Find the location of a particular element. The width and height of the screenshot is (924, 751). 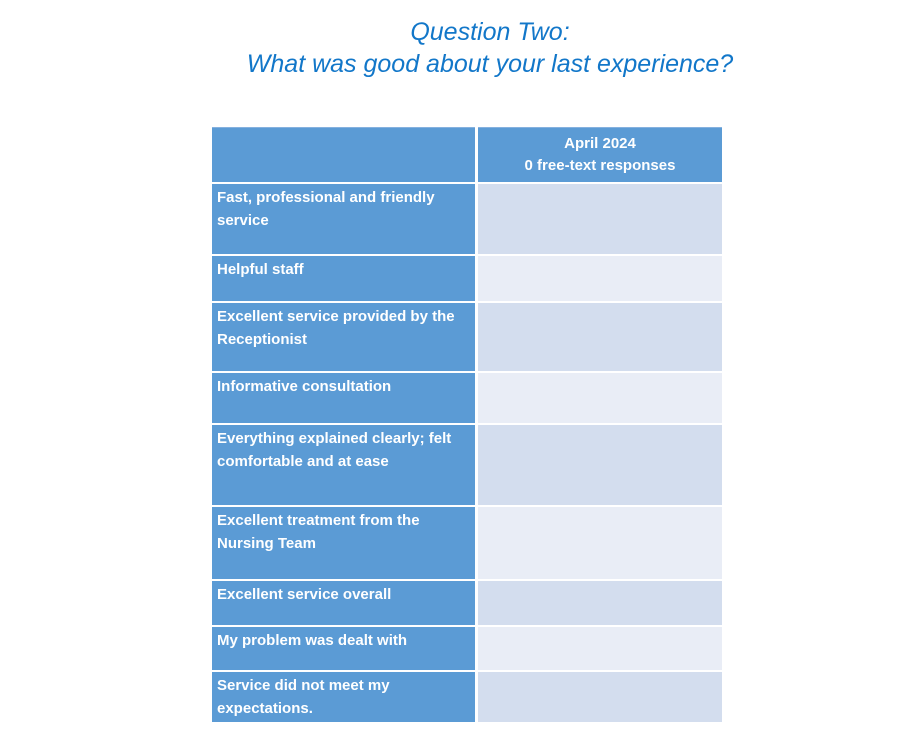

row-label: Informative consultation is located at coordinates (343, 398).